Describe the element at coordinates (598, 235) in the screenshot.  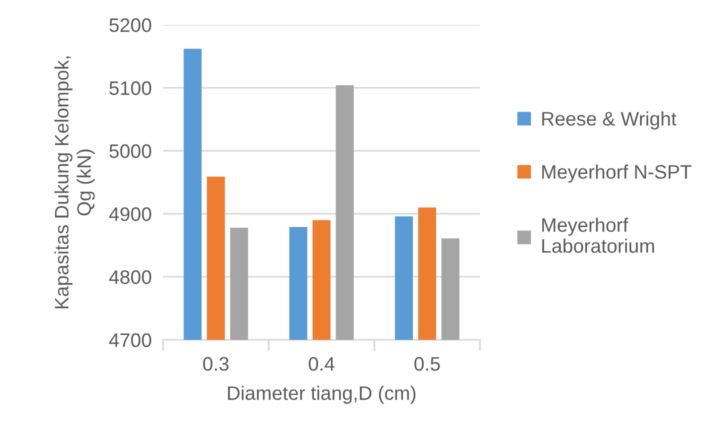
I see `legend-label: Meyerhorf Laboratorium` at that location.